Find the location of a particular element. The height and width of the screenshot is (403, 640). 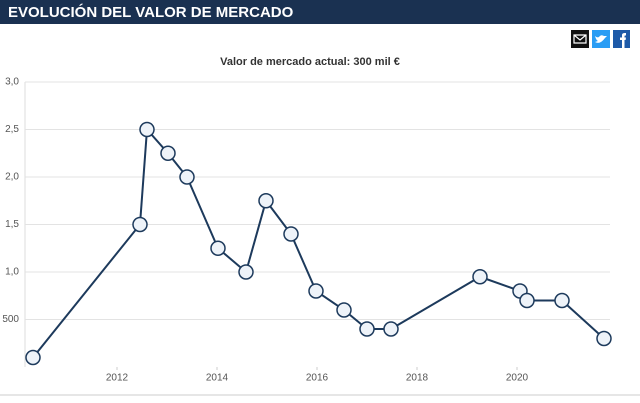

y-tick-label: 2,0 is located at coordinates (12, 177).